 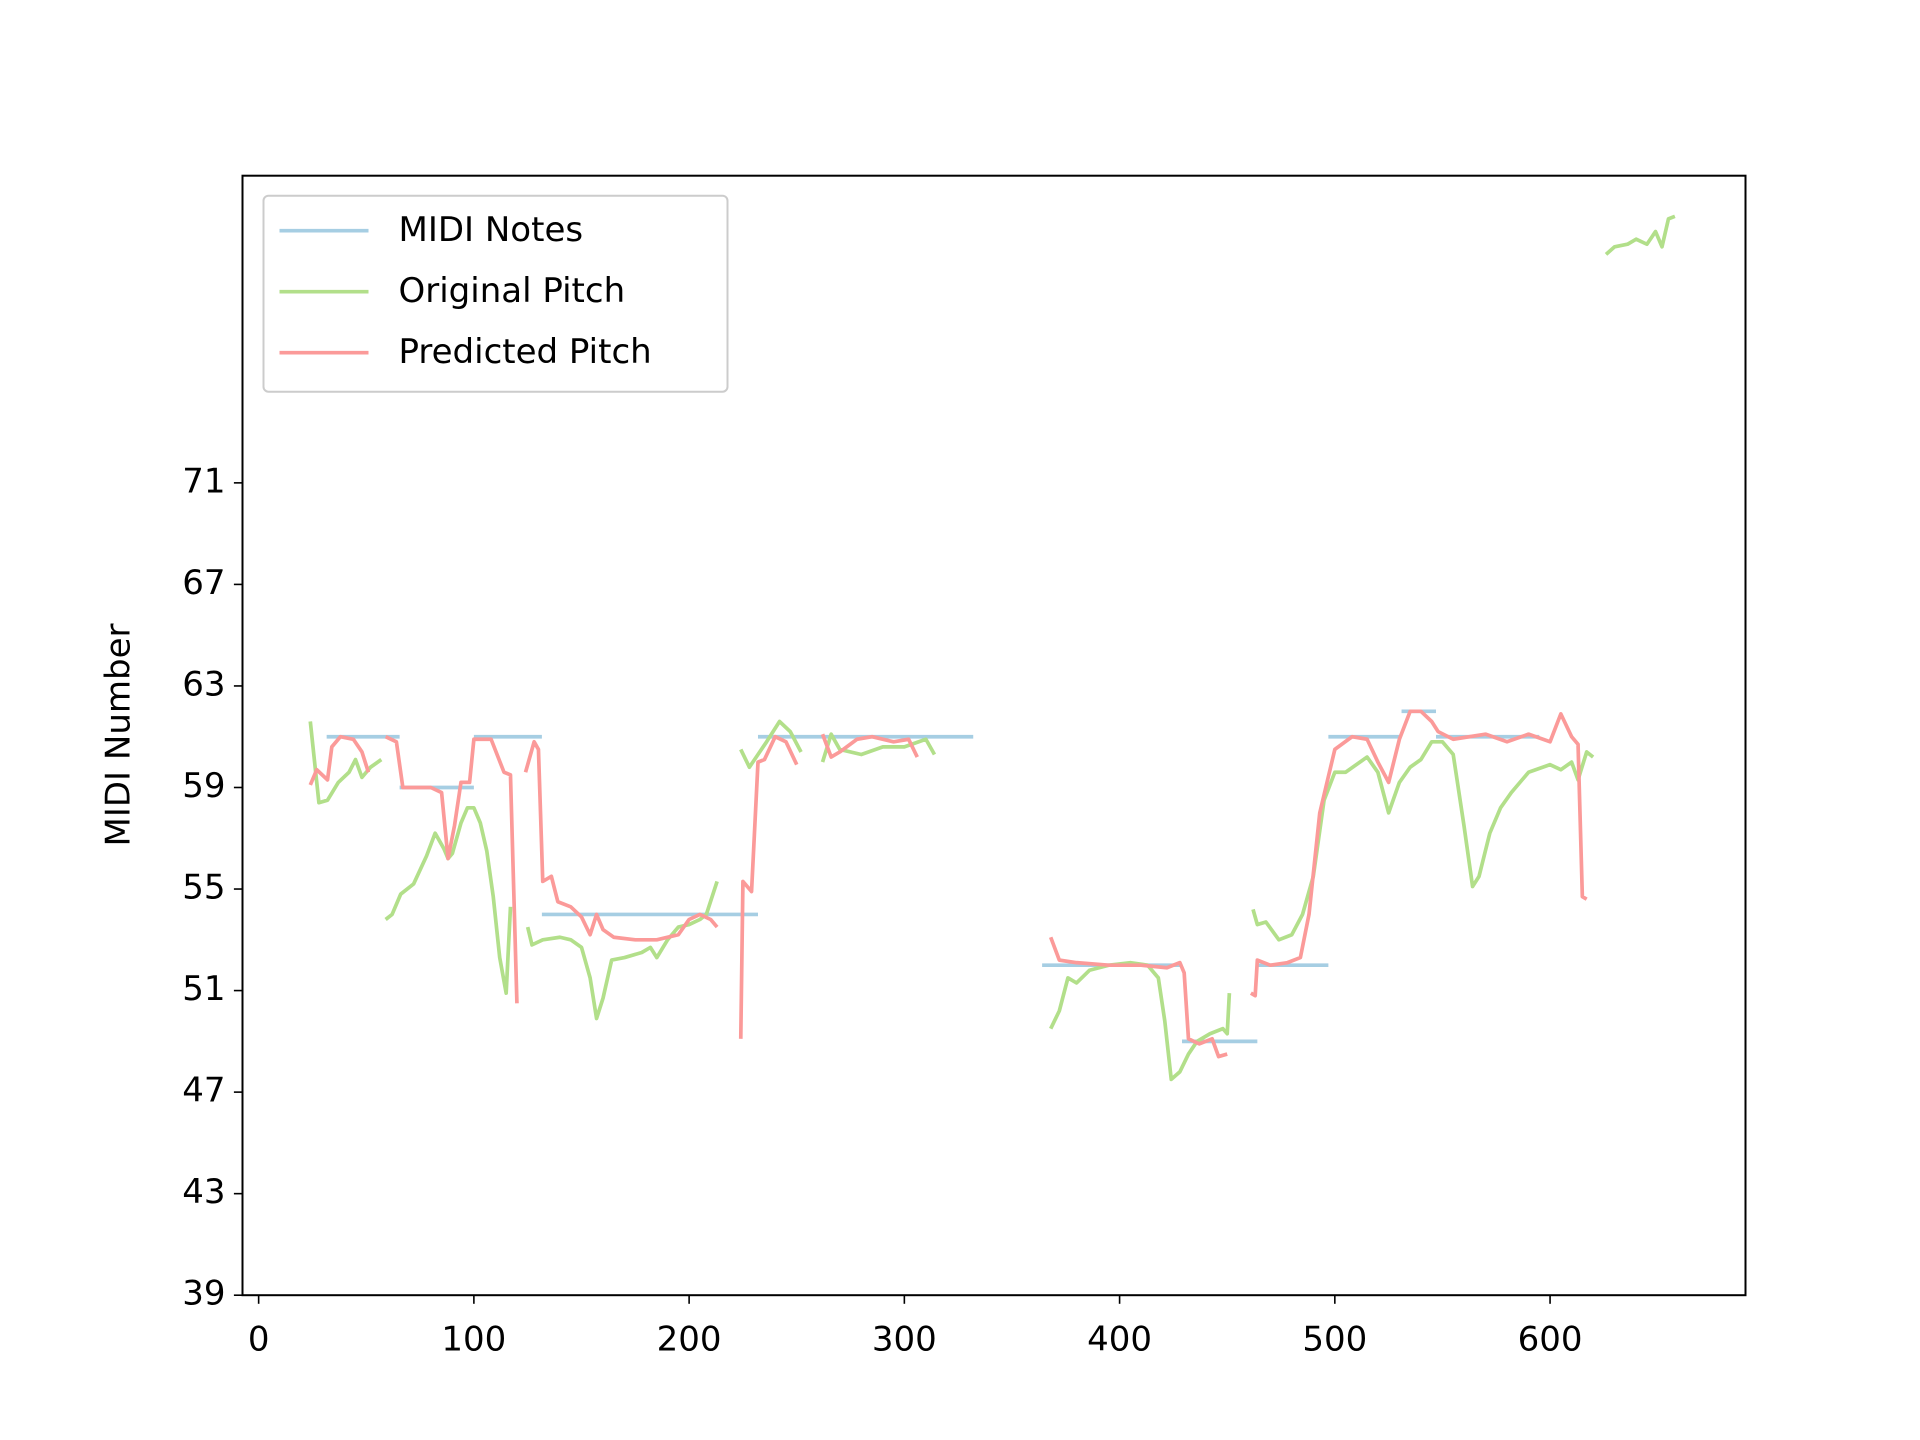 What do you see at coordinates (203, 989) in the screenshot?
I see `y-tick-label: 51` at bounding box center [203, 989].